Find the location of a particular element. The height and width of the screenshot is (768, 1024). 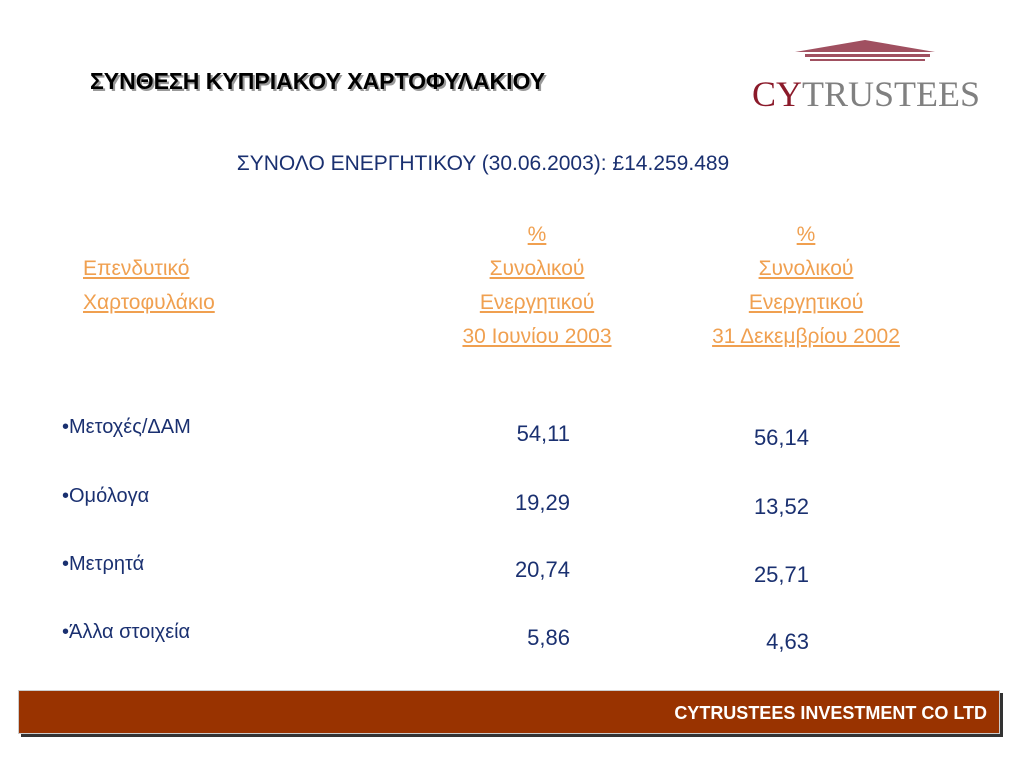

header-line: 31 Δεκεμβρίου 2002 is located at coordinates (806, 336).